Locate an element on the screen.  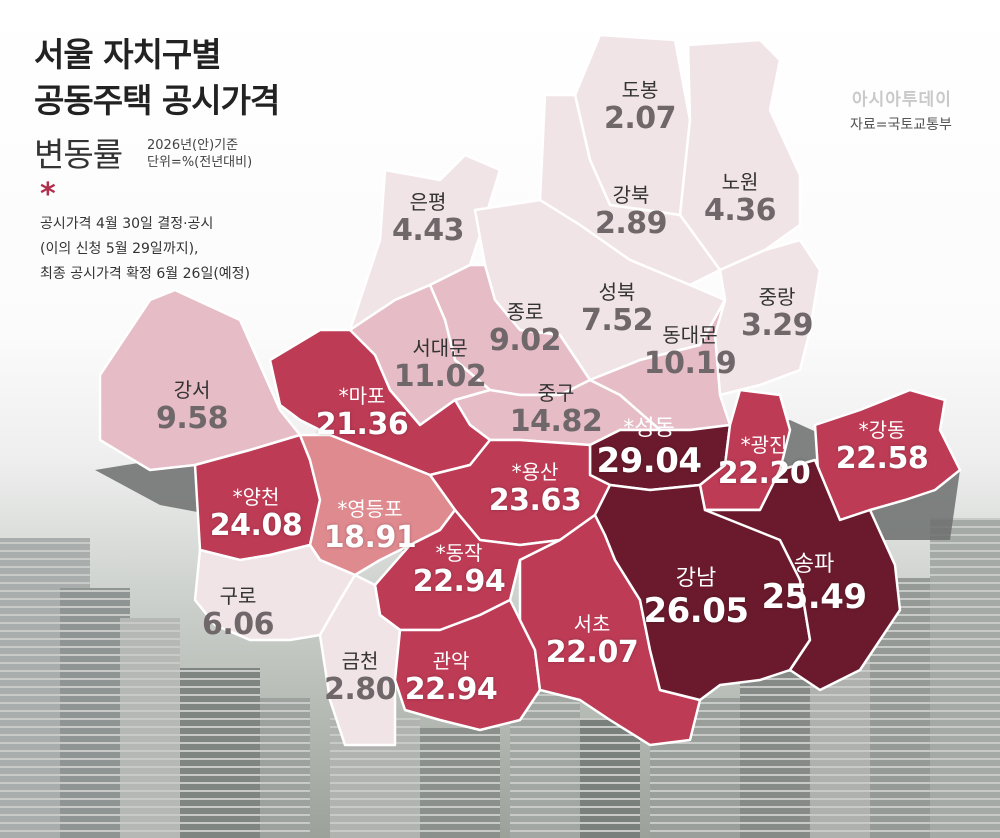
district-value: 4.36 is located at coordinates (740, 210).